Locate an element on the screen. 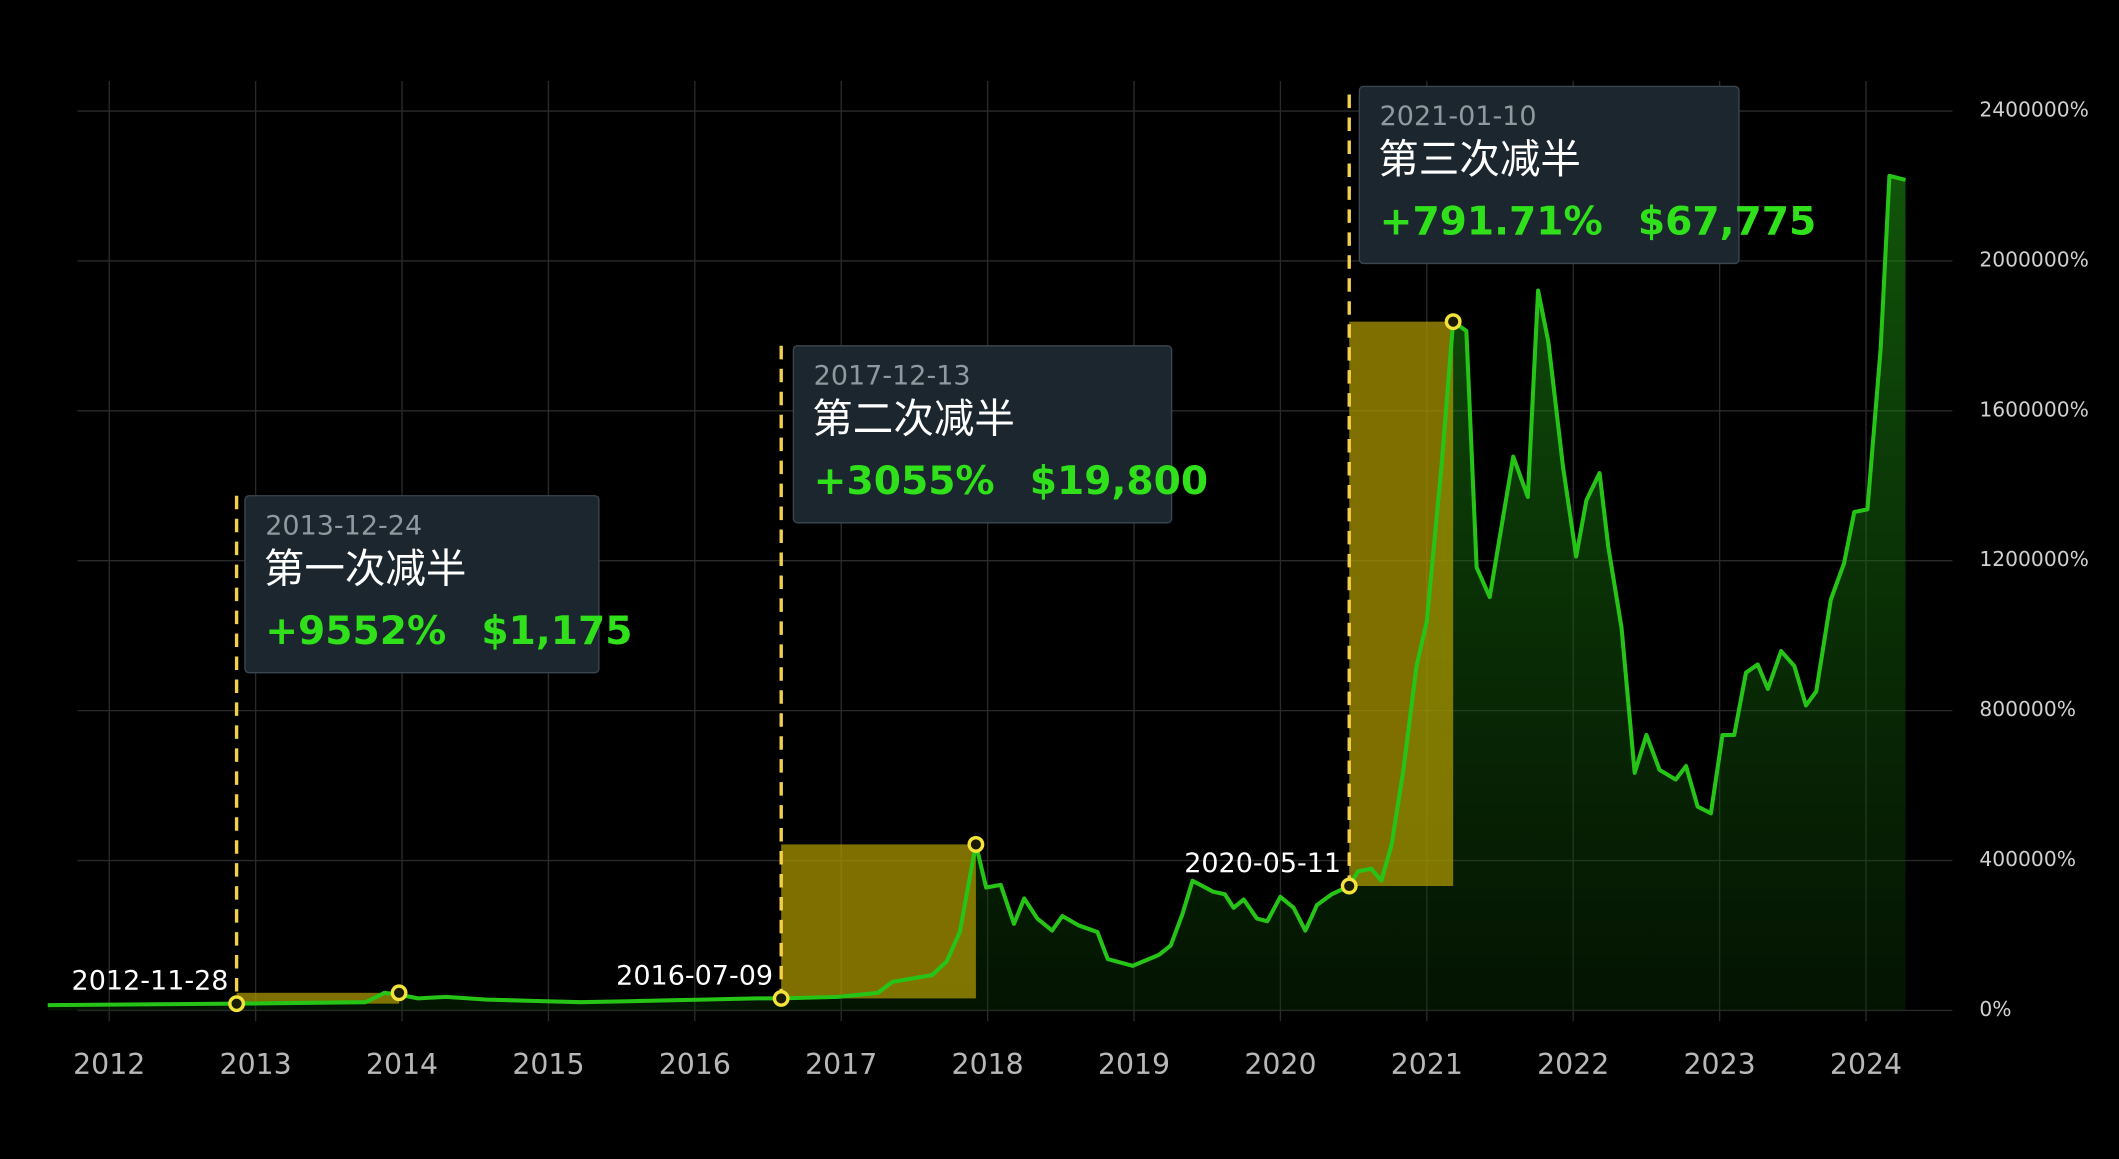 This screenshot has width=2119, height=1159. box-title: 第一次减半 is located at coordinates (365, 568).